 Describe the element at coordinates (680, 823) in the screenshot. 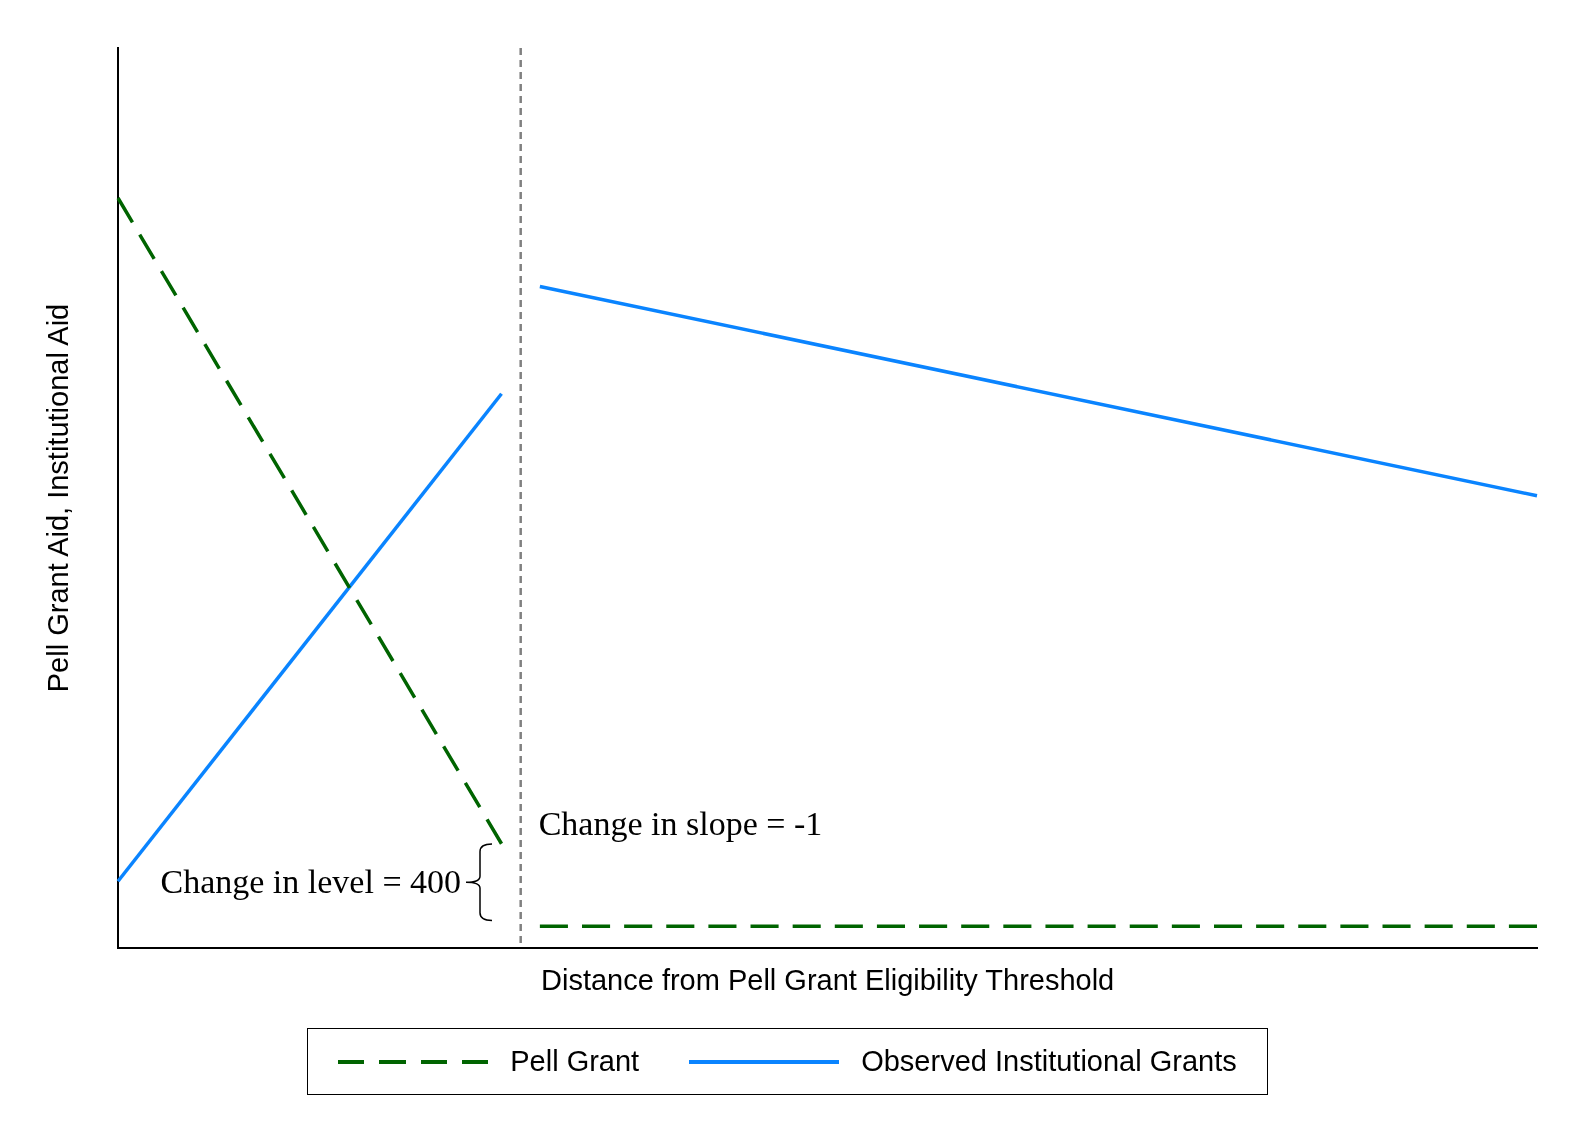

I see `annotation: Change in slope = -1` at that location.